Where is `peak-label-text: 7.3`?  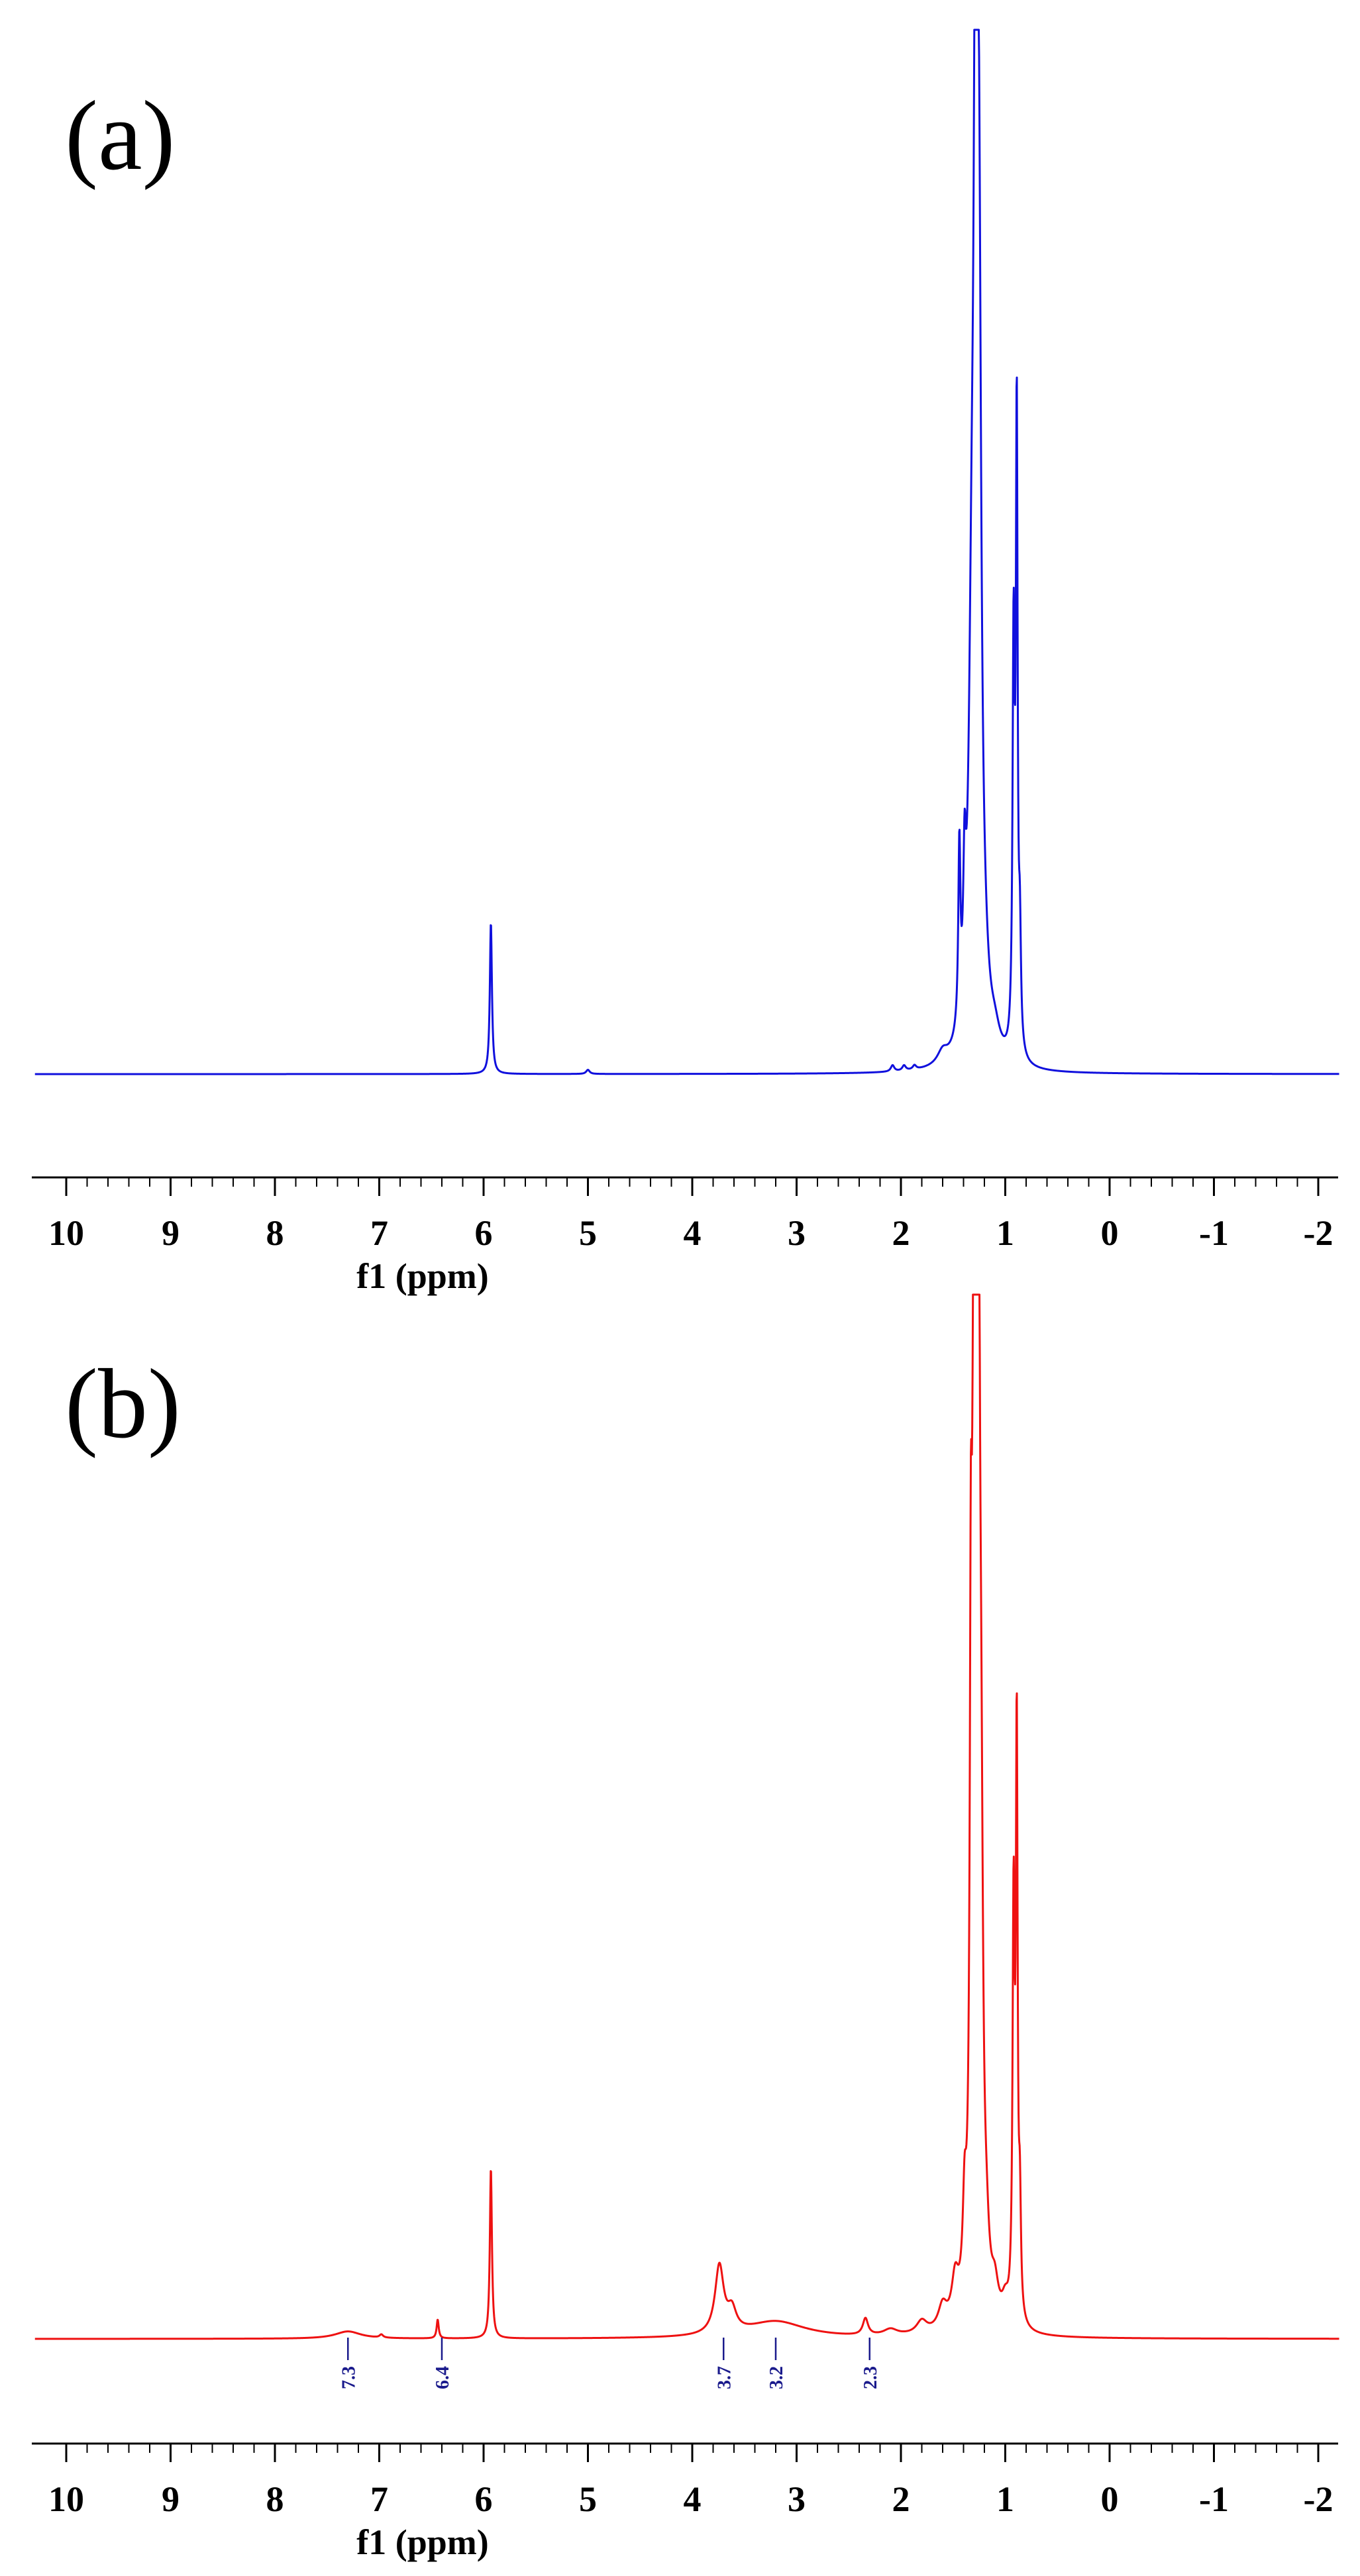 peak-label-text: 7.3 is located at coordinates (349, 2377).